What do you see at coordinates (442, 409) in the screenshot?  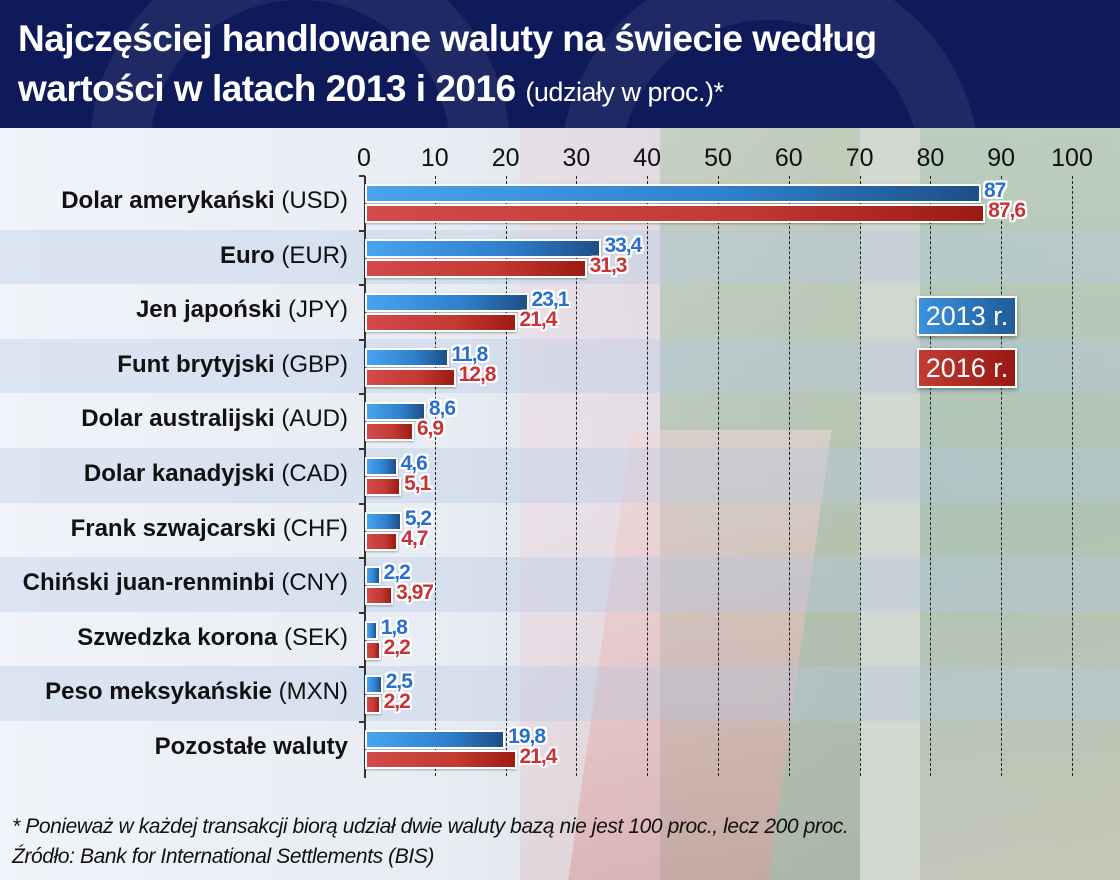 I see `value-label-2013: 8,6` at bounding box center [442, 409].